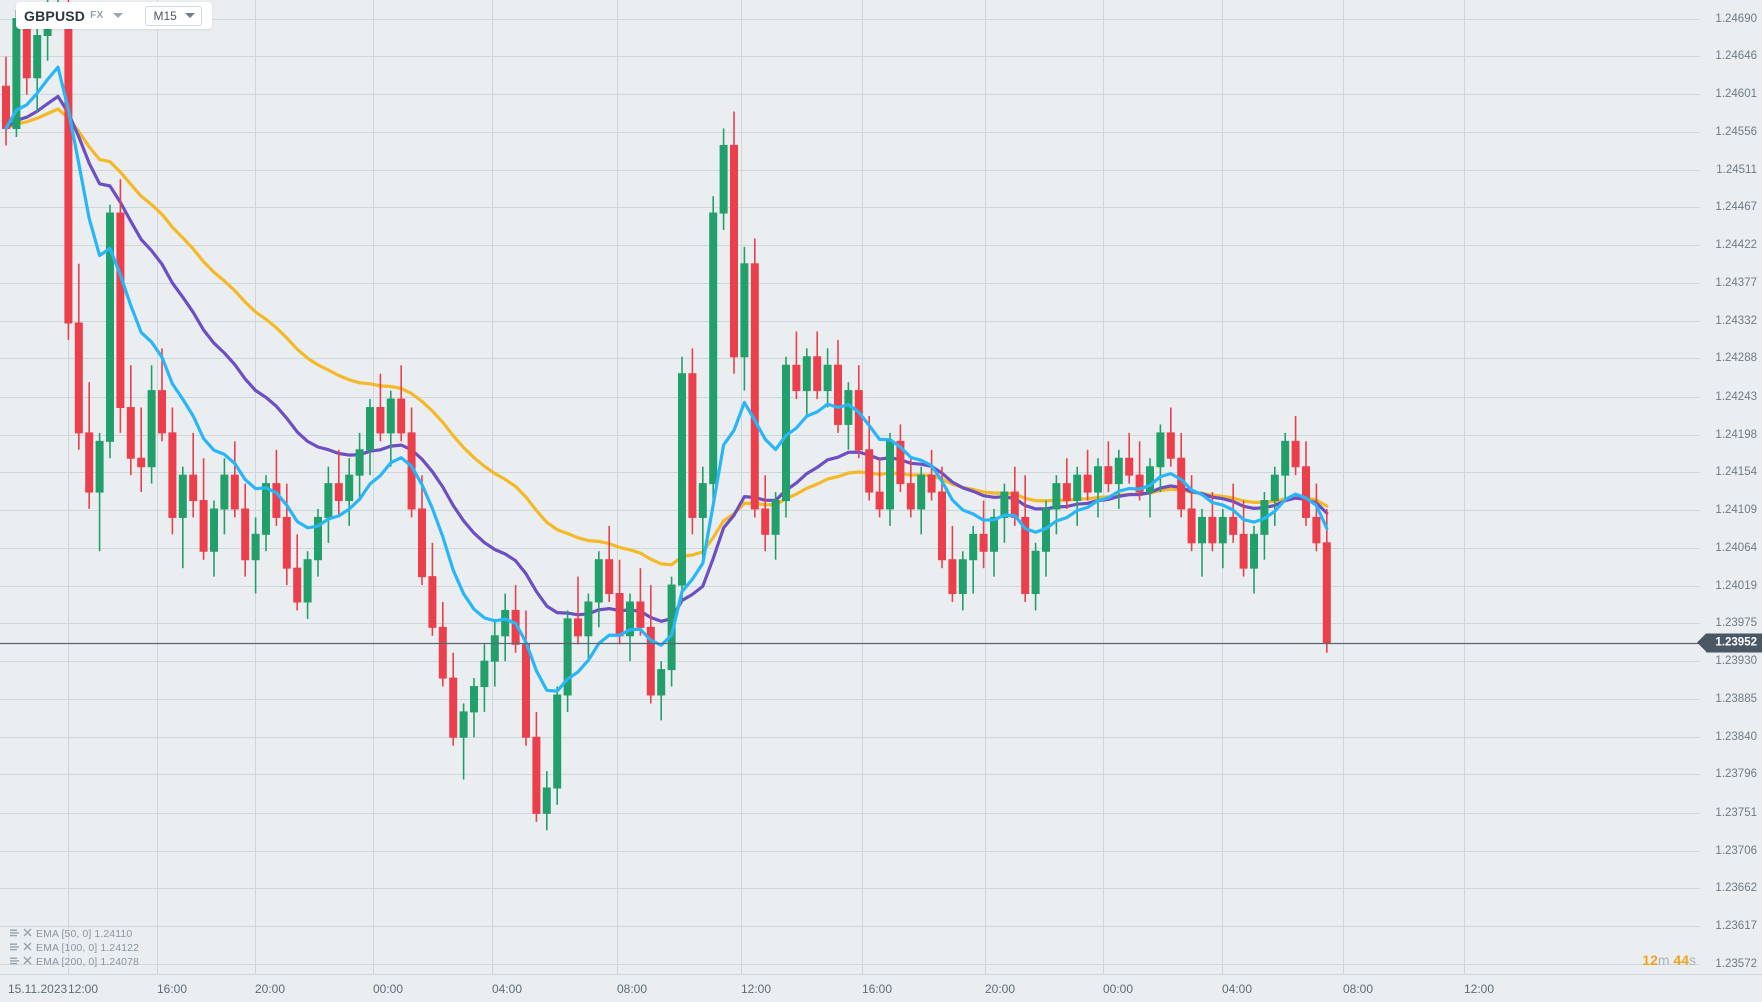 This screenshot has height=1002, width=1762. I want to click on legend-item: EMA [50, 0] 1.24110, so click(74, 933).